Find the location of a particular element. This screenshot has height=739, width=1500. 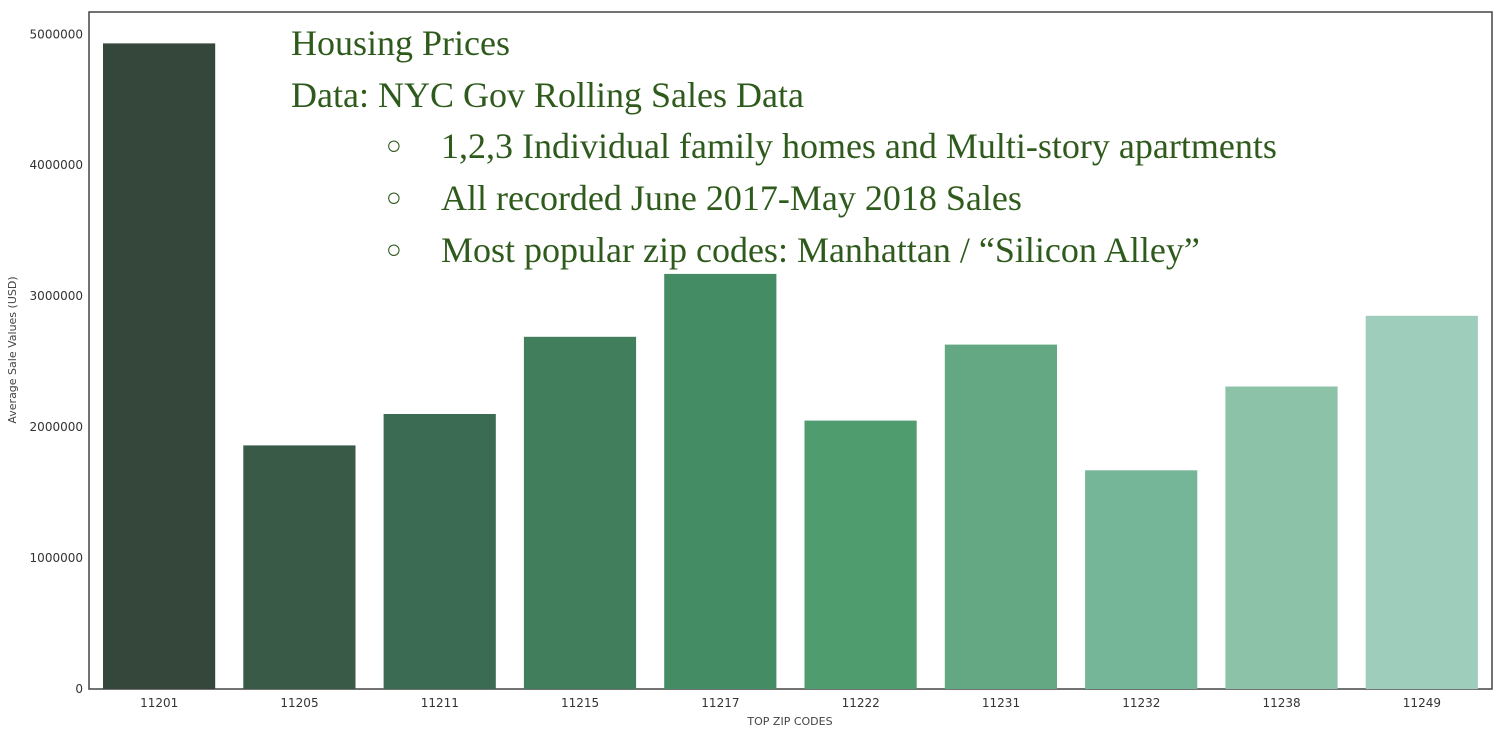

x-tick-label: 11232 is located at coordinates (1141, 703).